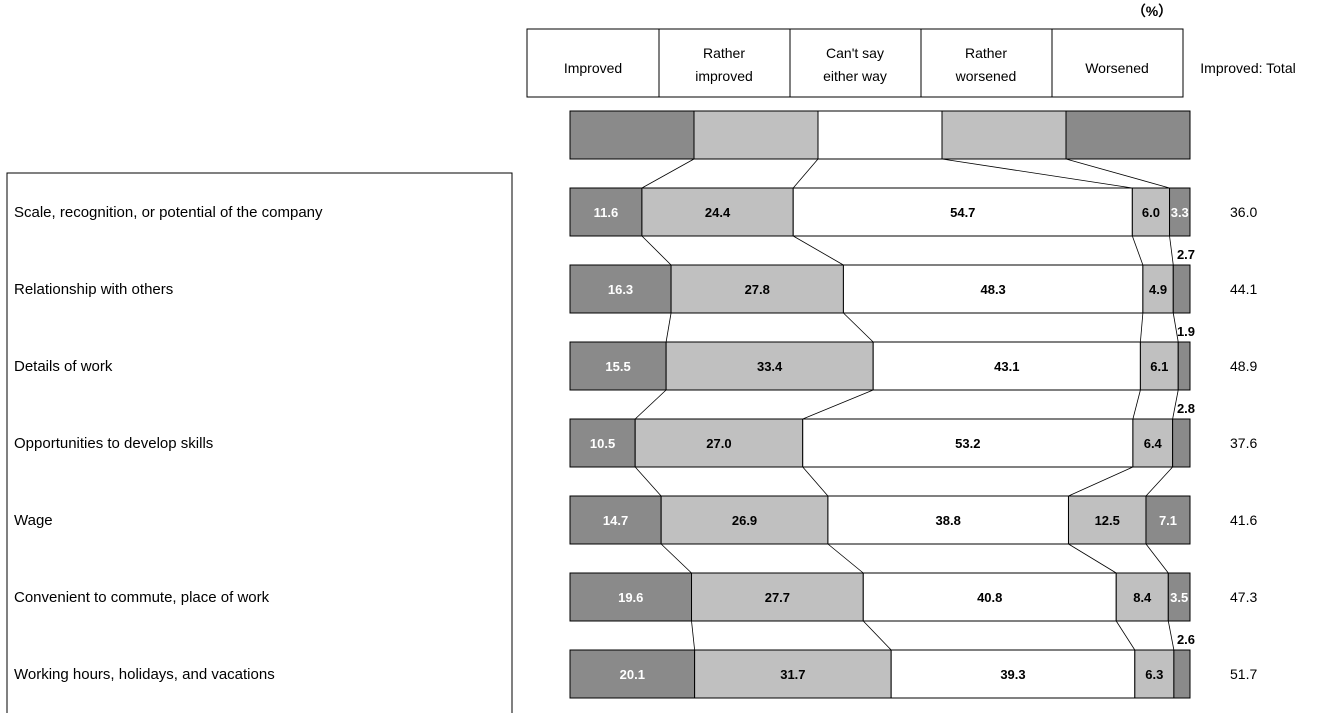 Image resolution: width=1329 pixels, height=713 pixels. Describe the element at coordinates (93, 289) in the screenshot. I see `category-label: Relationship with others` at that location.